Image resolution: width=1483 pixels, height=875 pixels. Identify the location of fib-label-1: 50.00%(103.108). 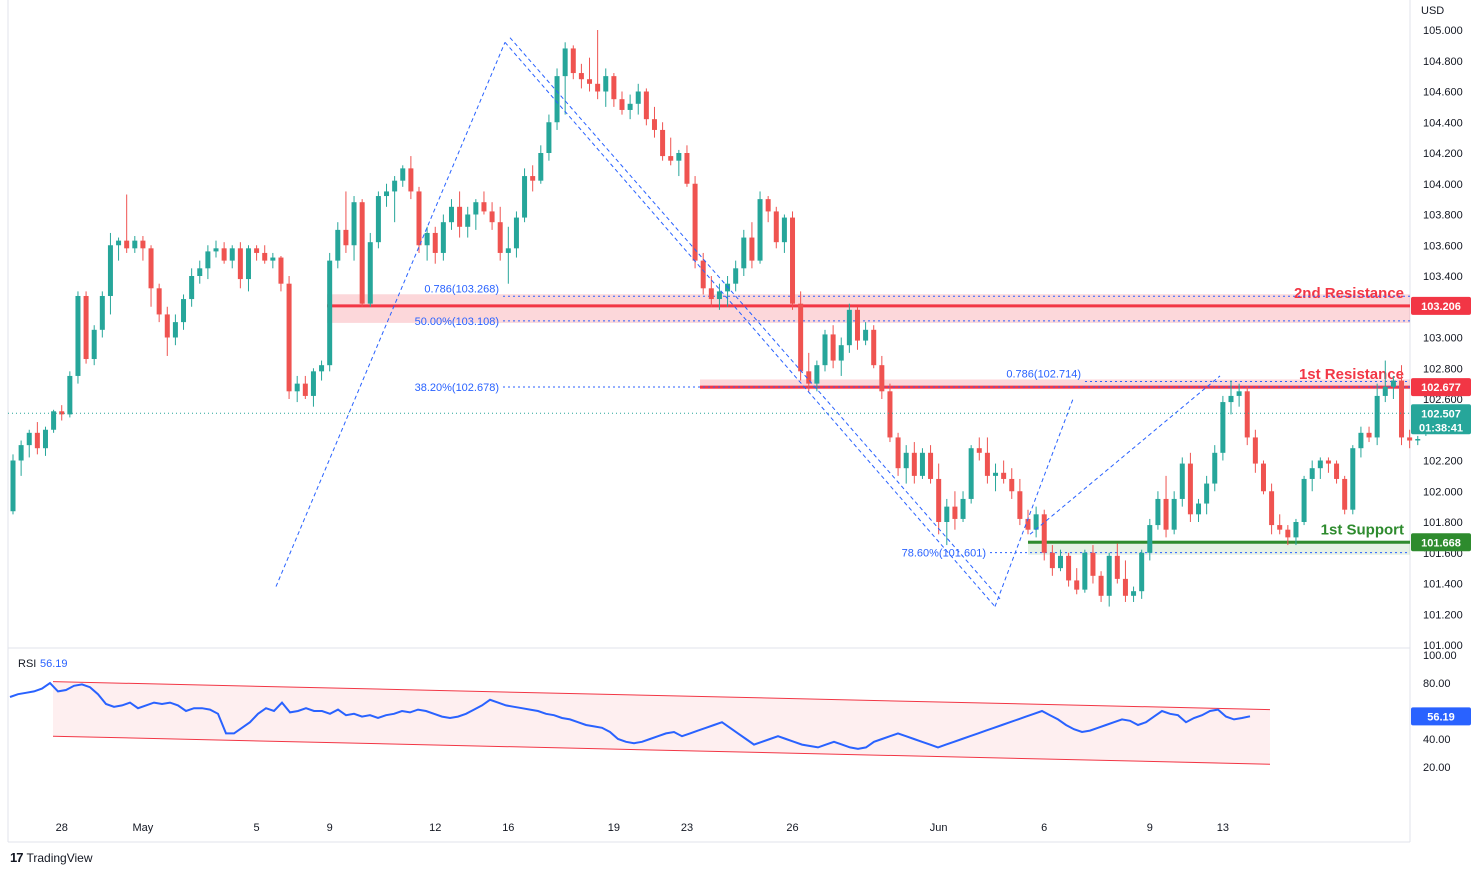
(457, 322).